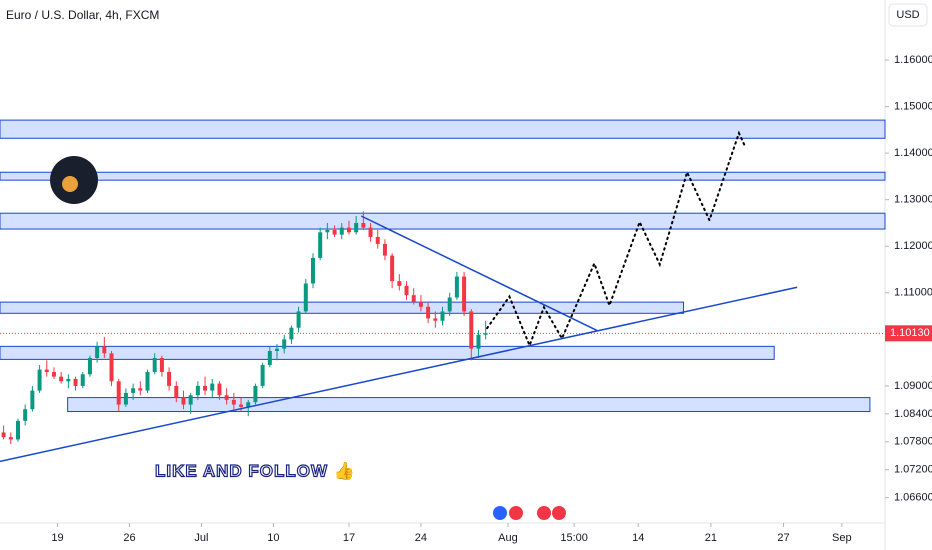  Describe the element at coordinates (529, 513) in the screenshot. I see `event-icons` at that location.